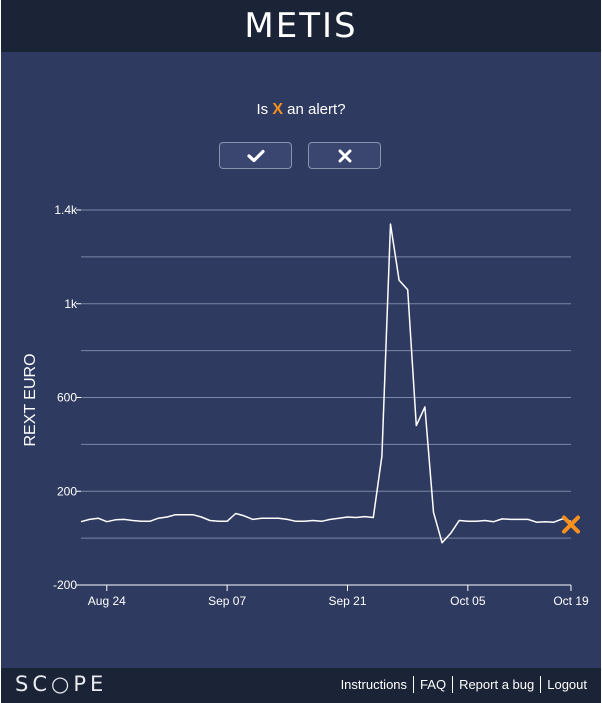 This screenshot has width=602, height=703. Describe the element at coordinates (497, 684) in the screenshot. I see `report-bug-link: Report a bug` at that location.